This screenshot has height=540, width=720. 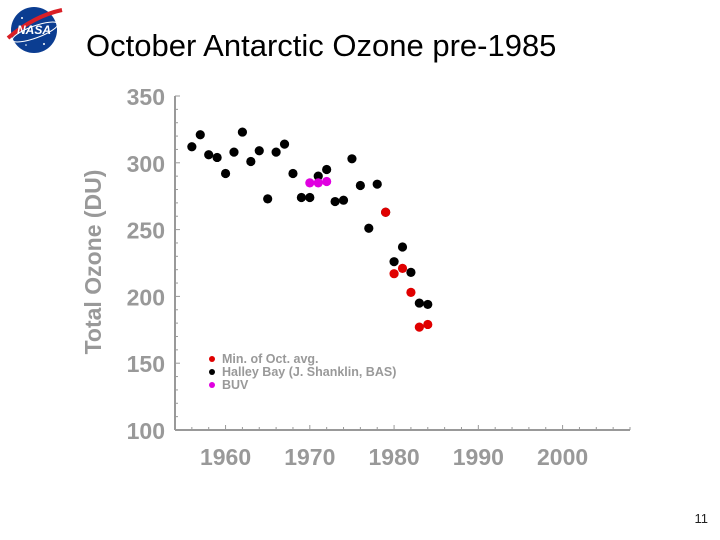 I want to click on legend-label: Min. of Oct. avg., so click(x=270, y=359).